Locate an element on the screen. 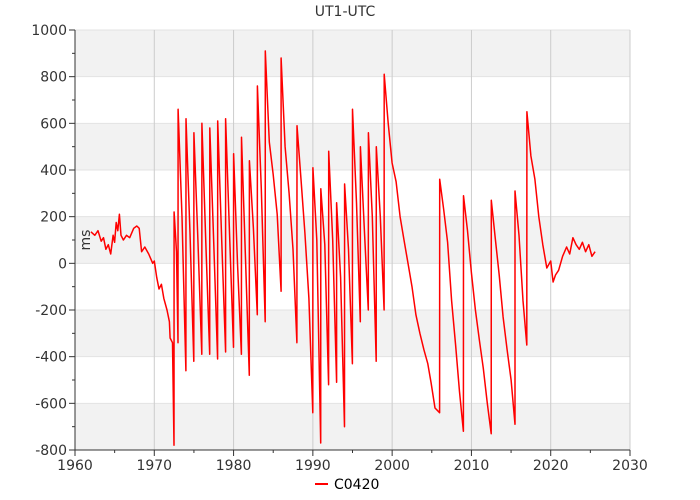 This screenshot has width=700, height=500. x-tick-label: 2020 is located at coordinates (551, 466).